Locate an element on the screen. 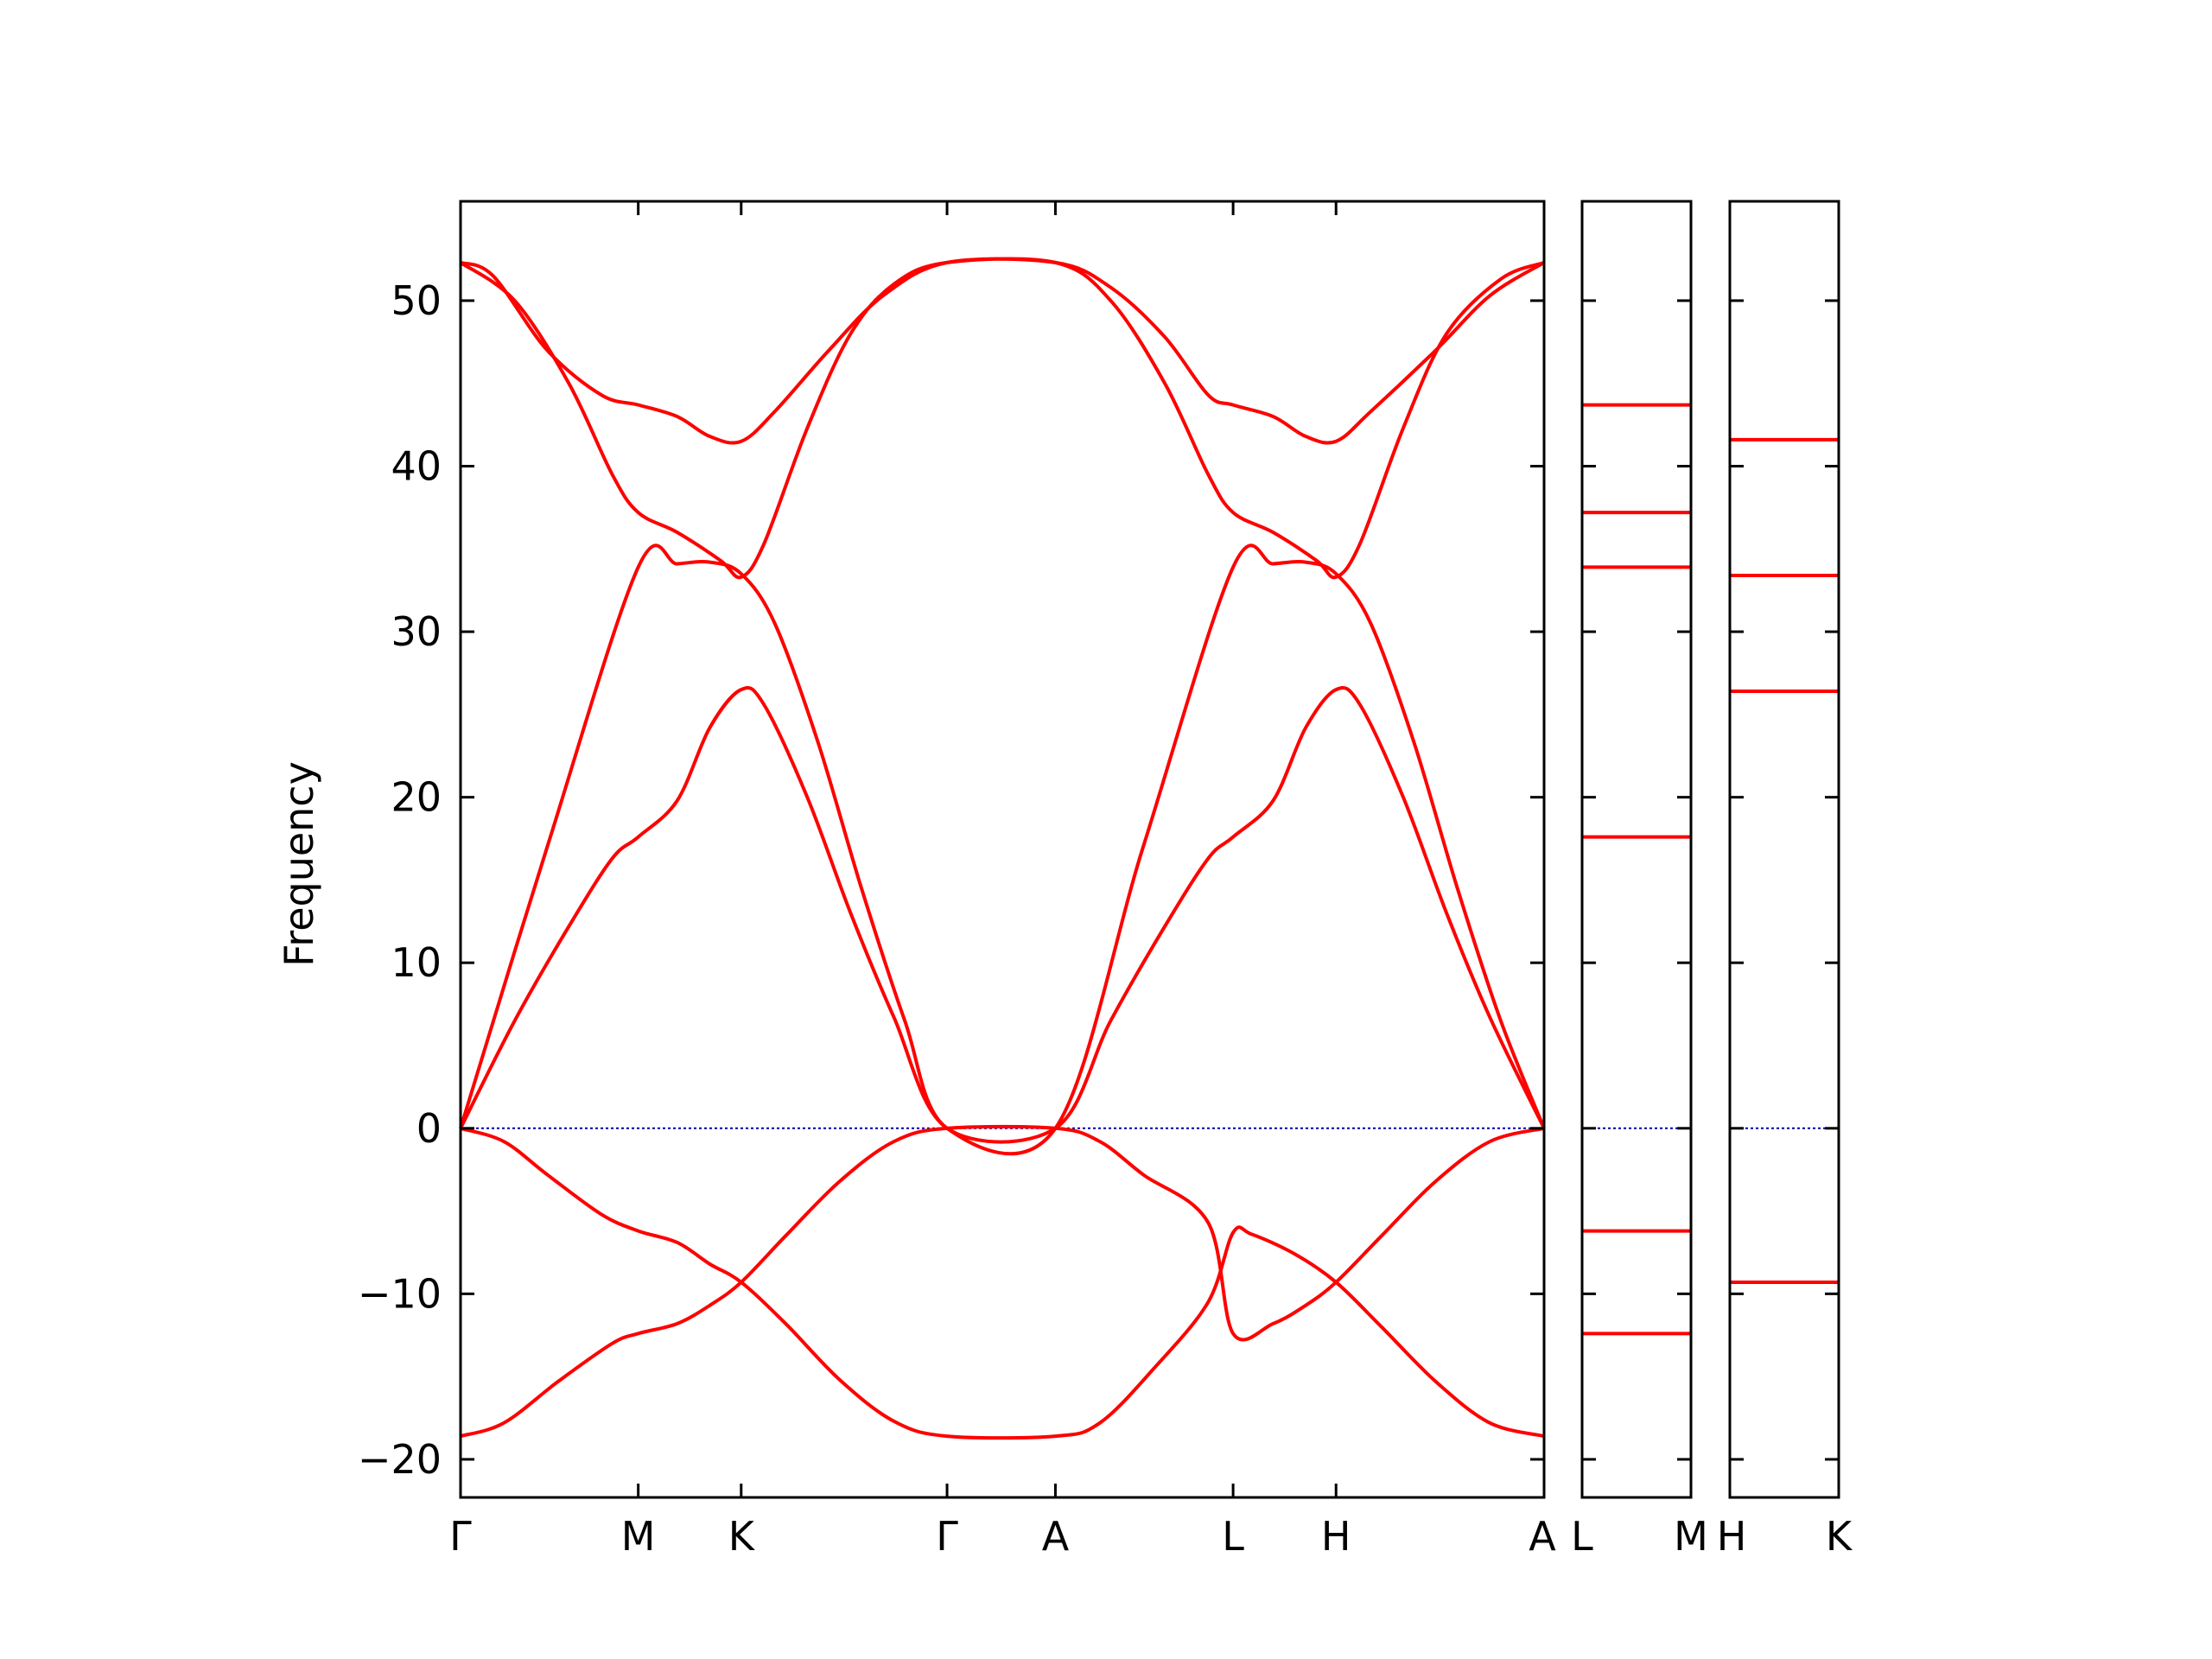 This screenshot has width=2212, height=1659. x-tick-label: L is located at coordinates (1233, 1536).